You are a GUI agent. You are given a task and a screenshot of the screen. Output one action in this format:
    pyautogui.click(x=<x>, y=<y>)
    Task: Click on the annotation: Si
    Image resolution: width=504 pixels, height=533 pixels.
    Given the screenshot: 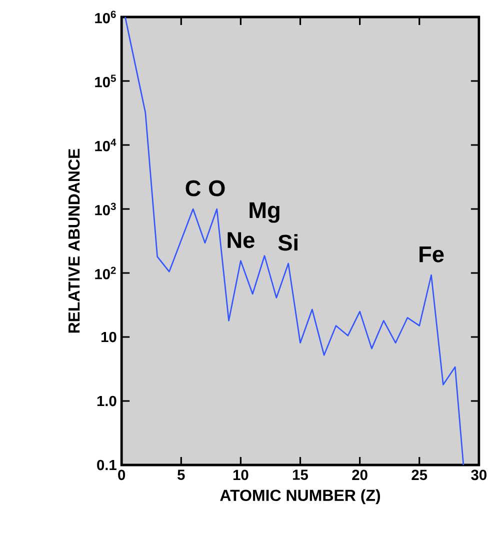 What is the action you would take?
    pyautogui.click(x=288, y=242)
    